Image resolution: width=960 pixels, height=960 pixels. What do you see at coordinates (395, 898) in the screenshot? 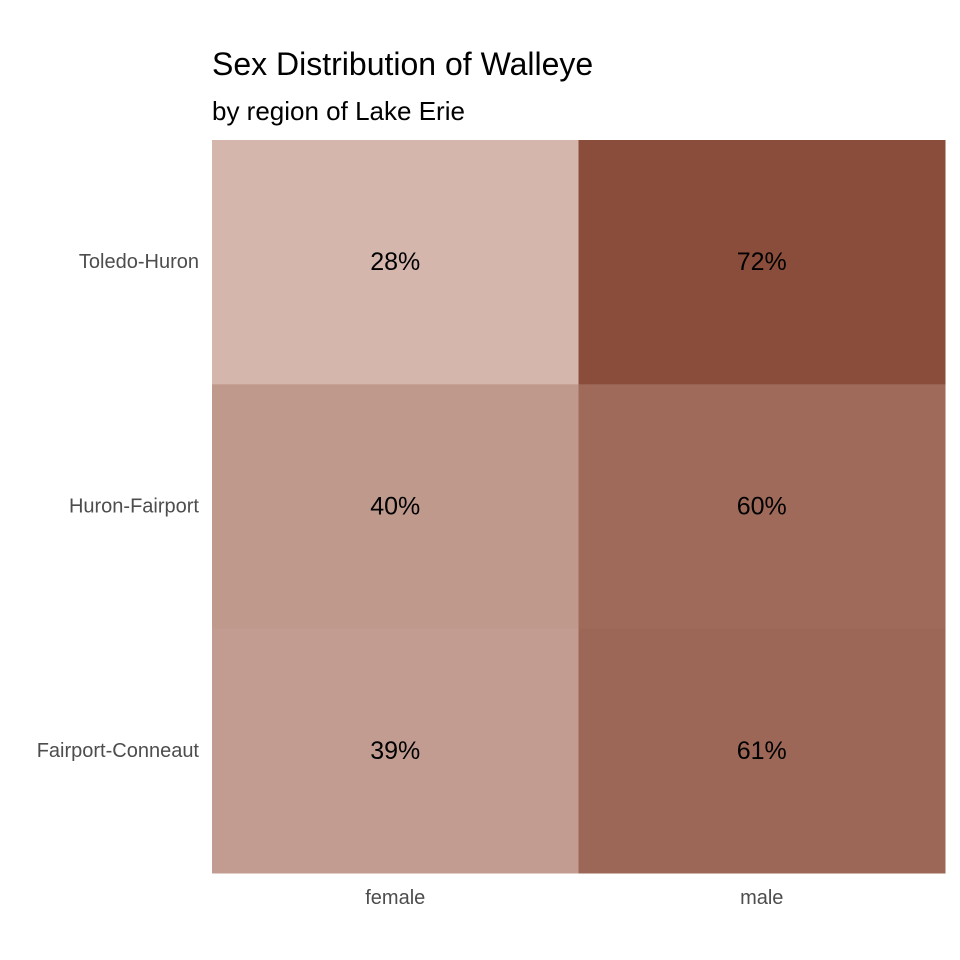
I see `x-tick-label: female` at bounding box center [395, 898].